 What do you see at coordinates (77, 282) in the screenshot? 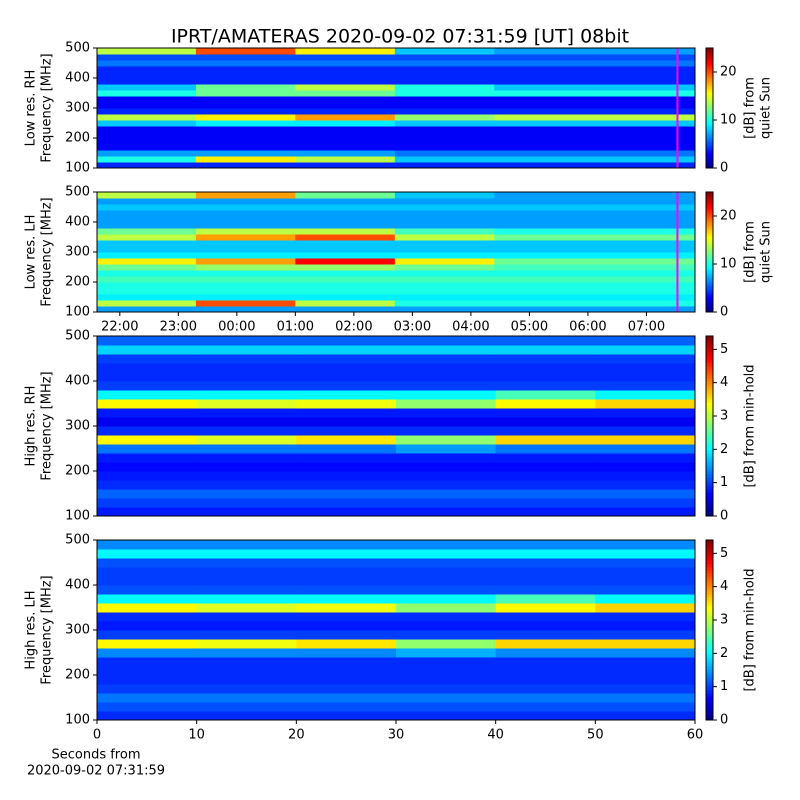
I see `y-tick-label: 200` at bounding box center [77, 282].